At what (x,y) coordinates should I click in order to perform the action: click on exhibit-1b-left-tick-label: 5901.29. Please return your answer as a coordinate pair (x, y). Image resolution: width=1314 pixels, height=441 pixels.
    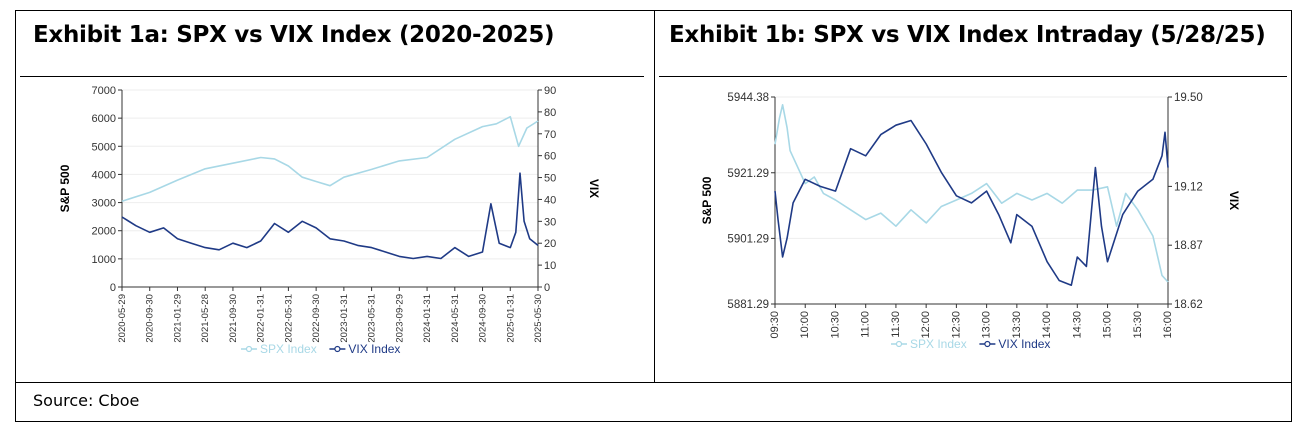
    Looking at the image, I should click on (748, 239).